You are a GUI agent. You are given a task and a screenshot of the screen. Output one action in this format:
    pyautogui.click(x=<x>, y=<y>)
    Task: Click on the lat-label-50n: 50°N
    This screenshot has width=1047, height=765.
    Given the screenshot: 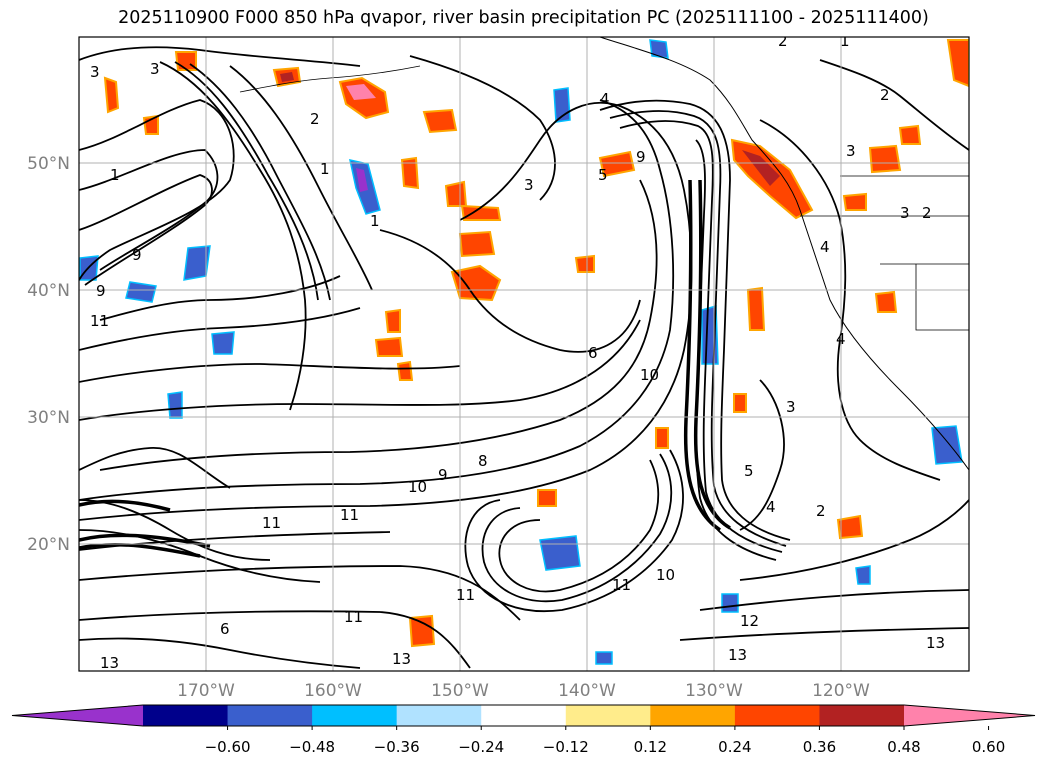 What is the action you would take?
    pyautogui.click(x=48, y=164)
    